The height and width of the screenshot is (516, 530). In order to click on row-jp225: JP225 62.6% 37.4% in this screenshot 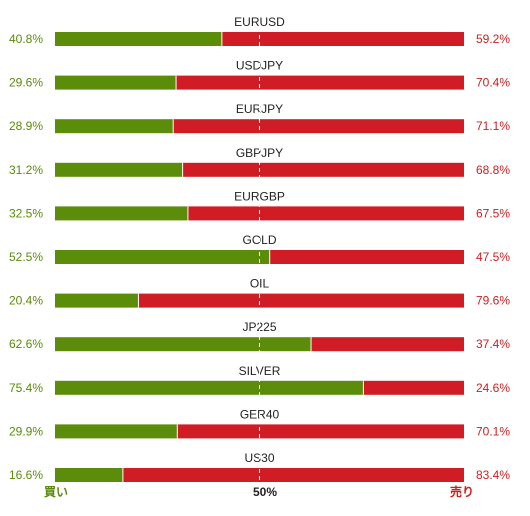, I will do `click(259, 336)`.